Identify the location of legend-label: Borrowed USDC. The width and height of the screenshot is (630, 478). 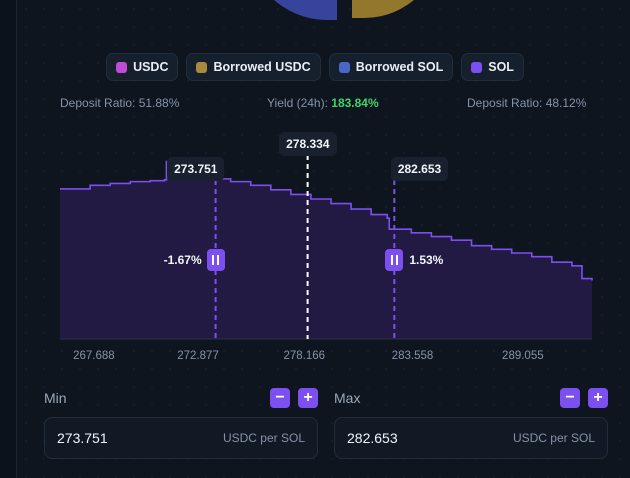
(262, 67).